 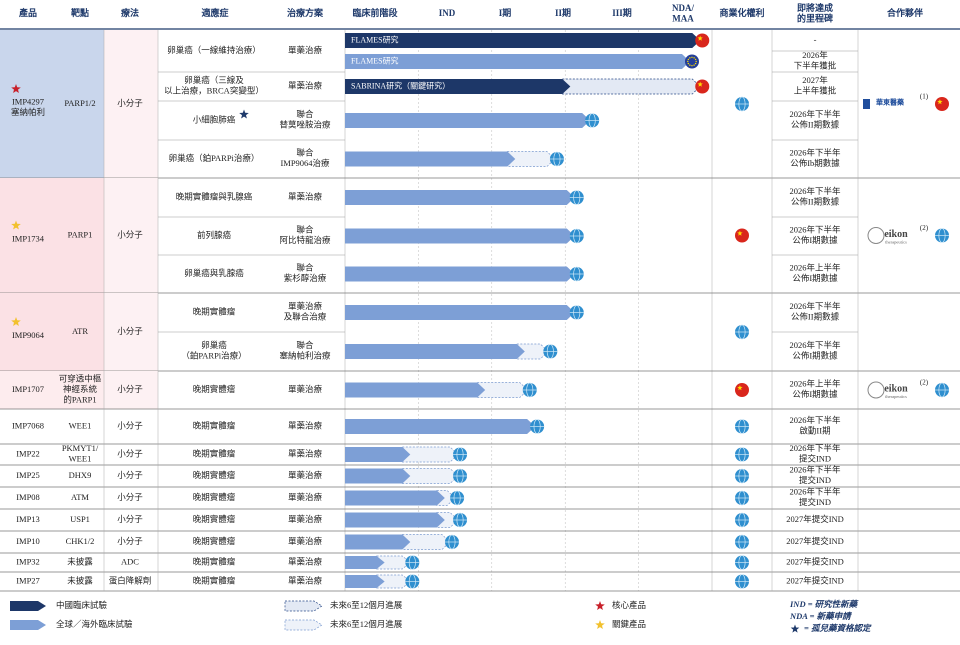 I want to click on legend-note: NDA = 新藥申請, so click(x=820, y=616).